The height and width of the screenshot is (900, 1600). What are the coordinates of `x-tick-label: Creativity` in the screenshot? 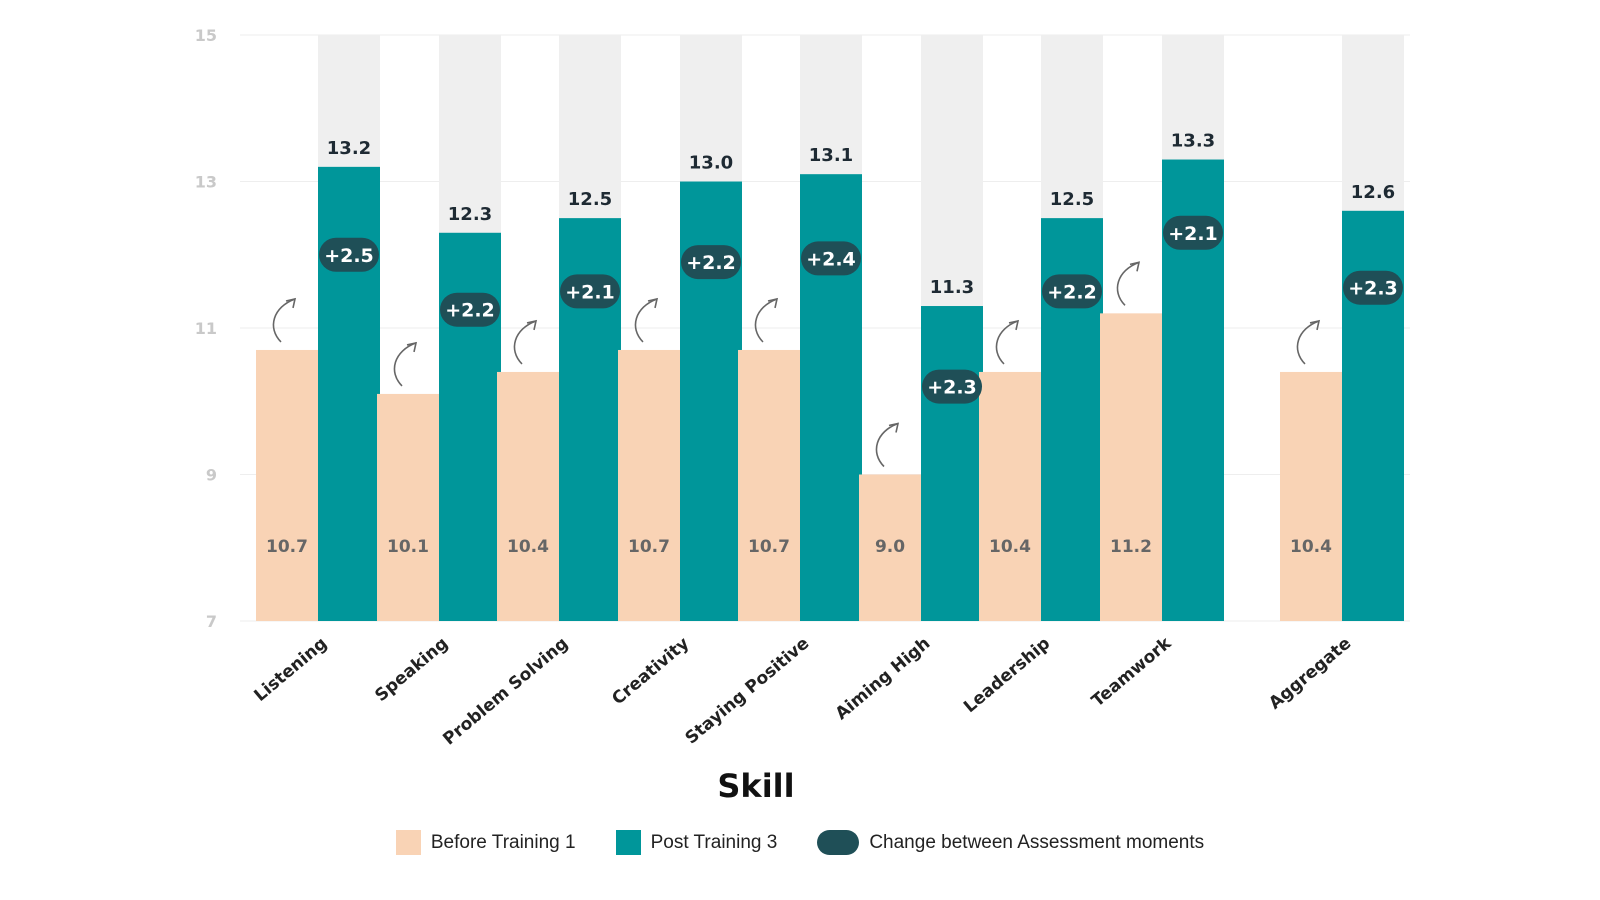 It's located at (650, 672).